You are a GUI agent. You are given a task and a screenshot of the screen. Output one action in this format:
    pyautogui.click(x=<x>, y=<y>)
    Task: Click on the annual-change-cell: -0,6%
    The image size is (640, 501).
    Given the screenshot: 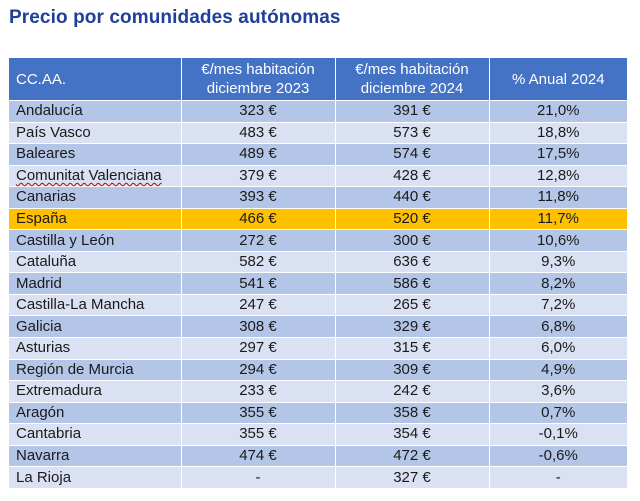 What is the action you would take?
    pyautogui.click(x=558, y=455)
    